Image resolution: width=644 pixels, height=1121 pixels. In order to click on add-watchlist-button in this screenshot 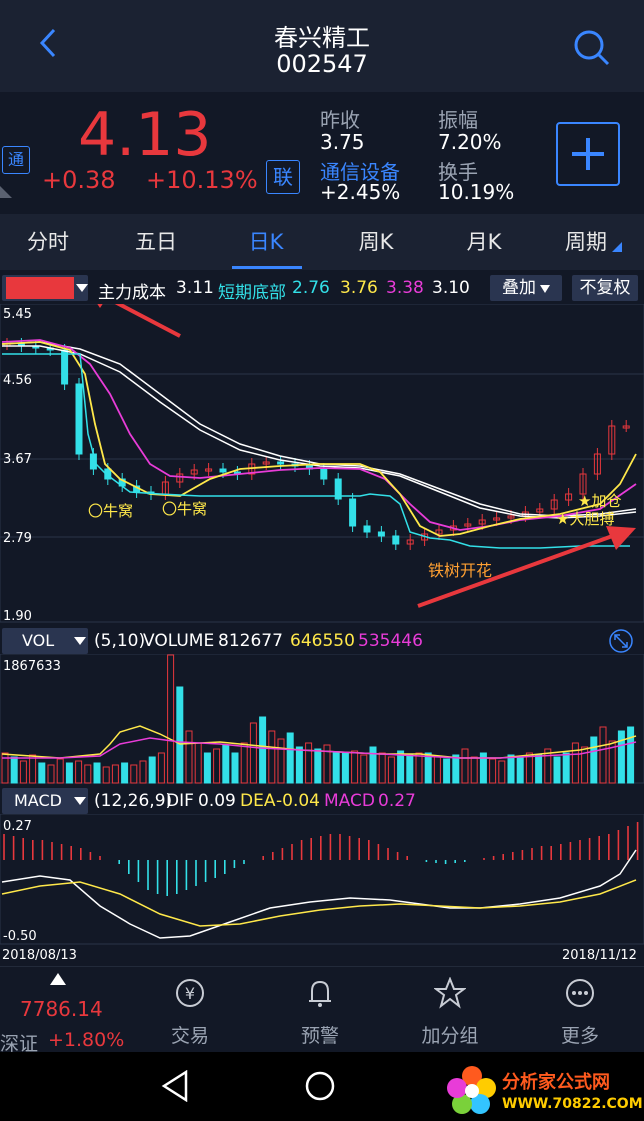, I will do `click(588, 154)`.